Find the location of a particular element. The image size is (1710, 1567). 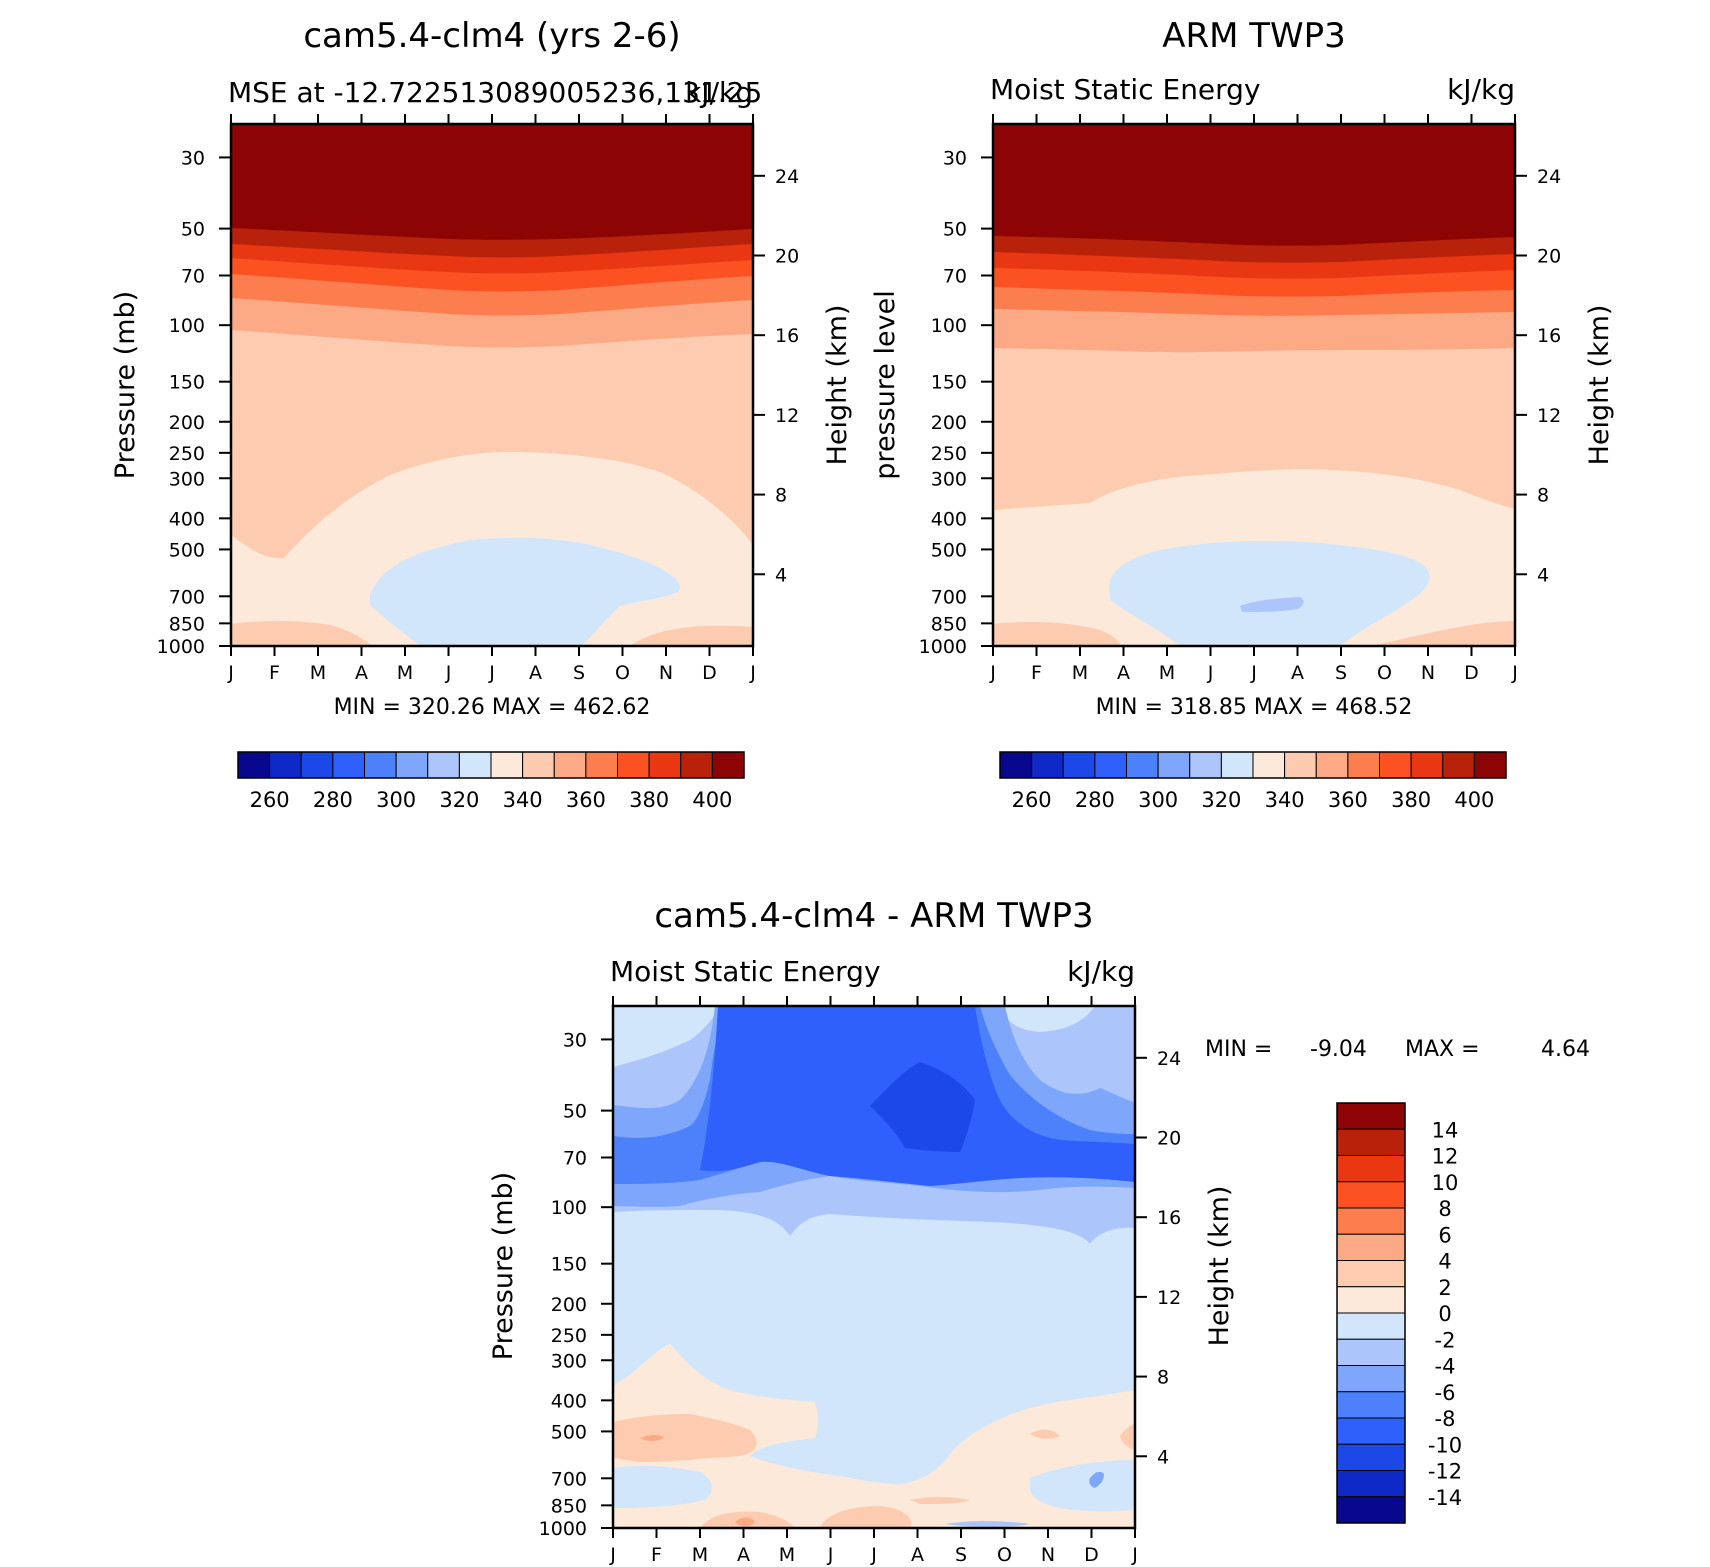

x-tick-label: A is located at coordinates (361, 673).